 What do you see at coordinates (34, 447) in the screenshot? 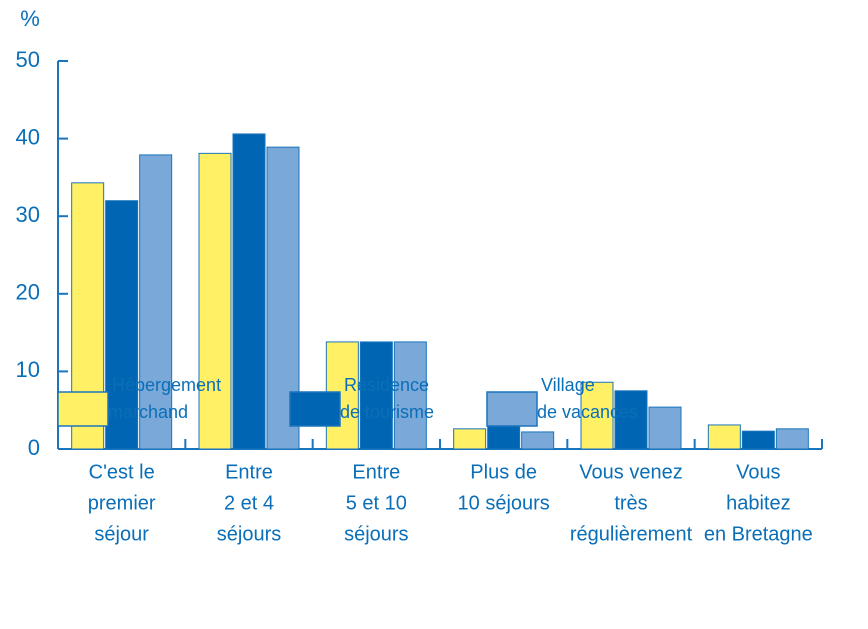
I see `y-tick-label: 0` at bounding box center [34, 447].